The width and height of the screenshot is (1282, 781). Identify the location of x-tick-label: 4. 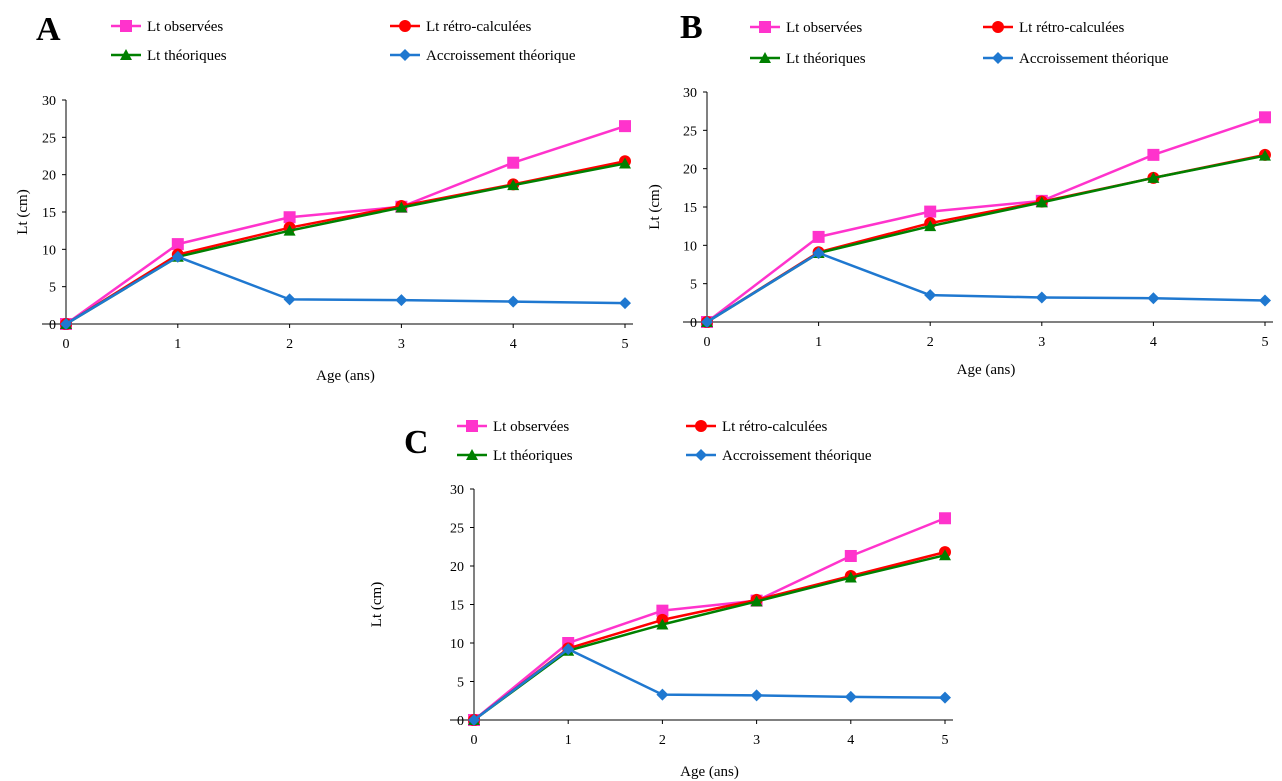
(1153, 342).